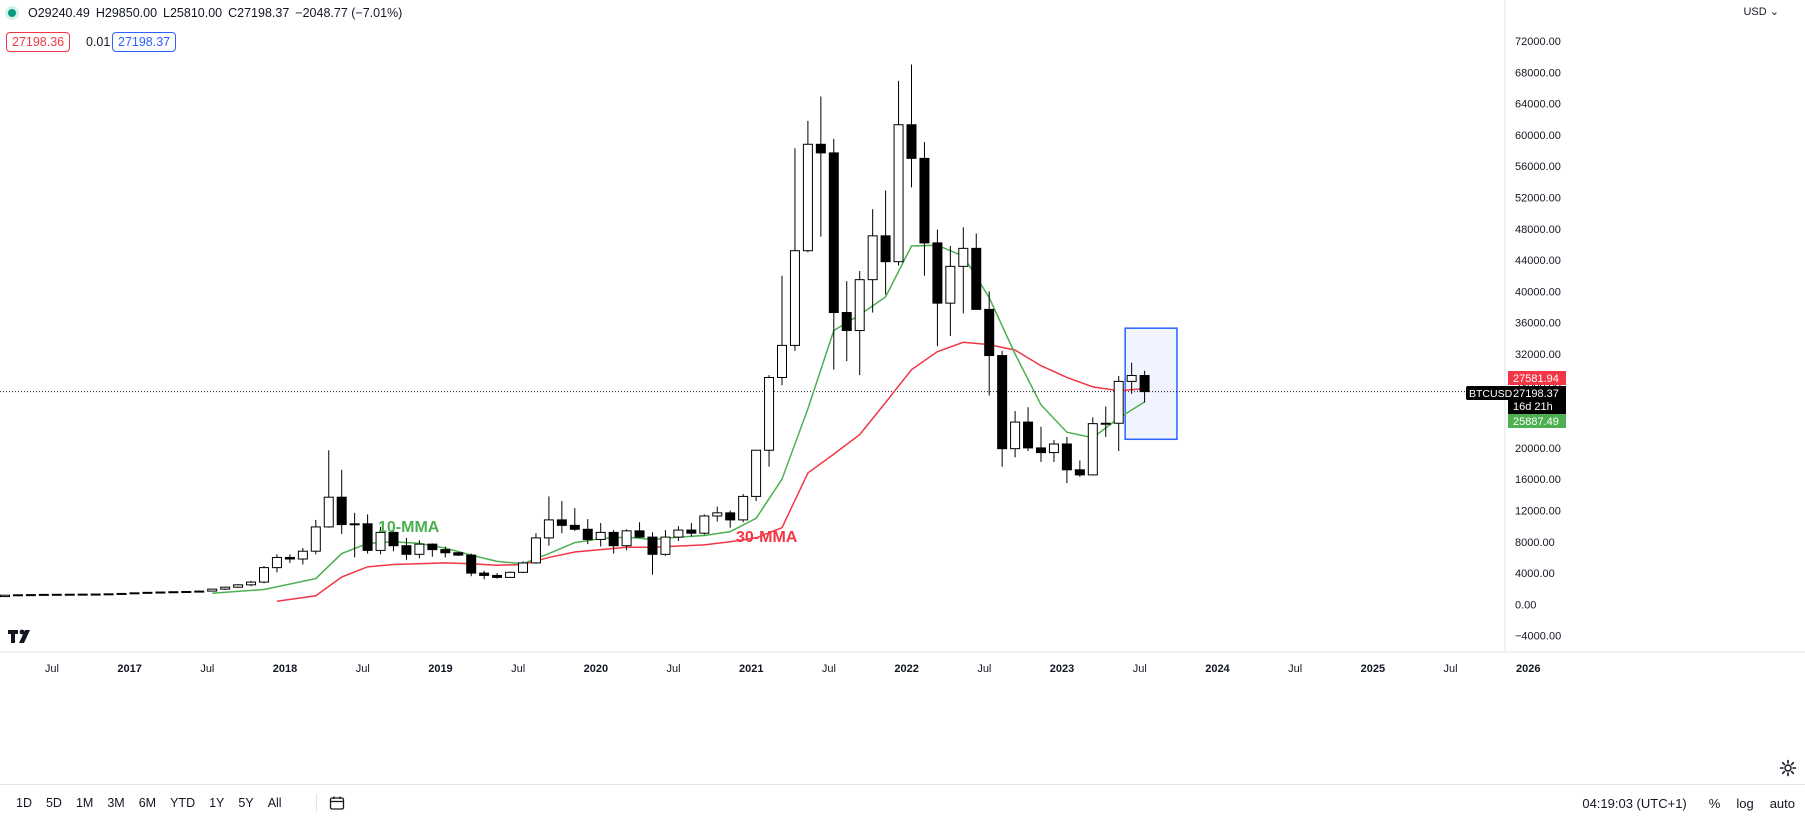  Describe the element at coordinates (84, 803) in the screenshot. I see `range-1m-button: 1M` at that location.